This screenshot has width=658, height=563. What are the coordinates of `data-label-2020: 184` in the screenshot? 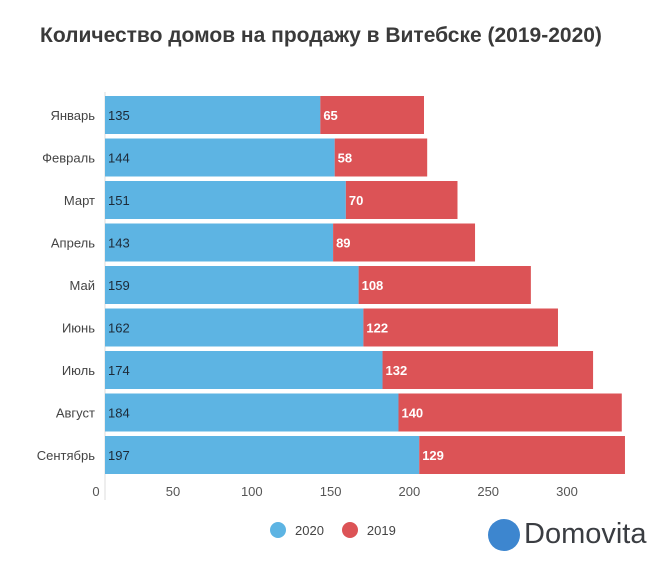 It's located at (119, 413).